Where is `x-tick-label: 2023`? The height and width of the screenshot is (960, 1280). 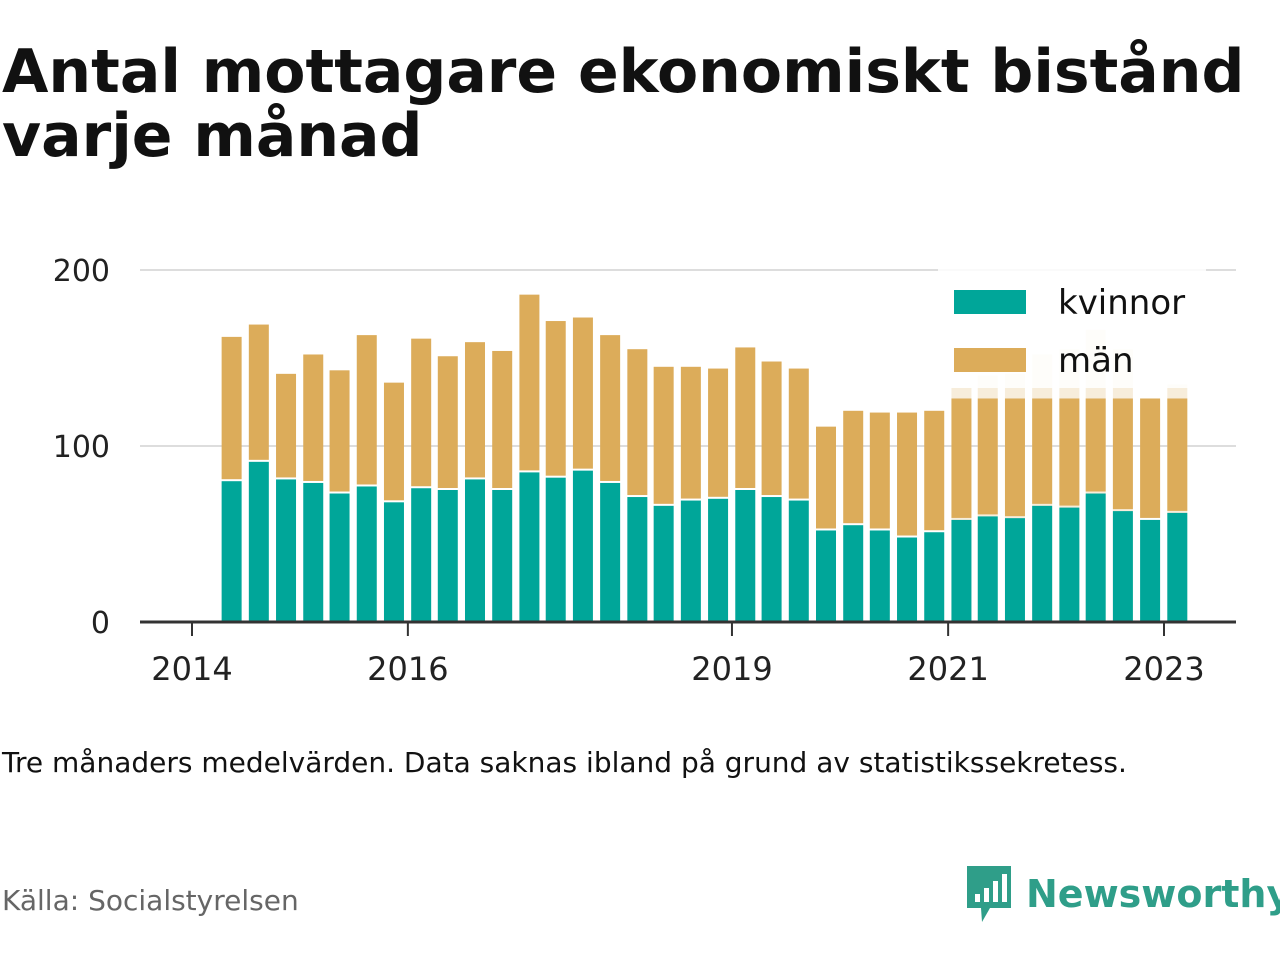 x-tick-label: 2023 is located at coordinates (1163, 669).